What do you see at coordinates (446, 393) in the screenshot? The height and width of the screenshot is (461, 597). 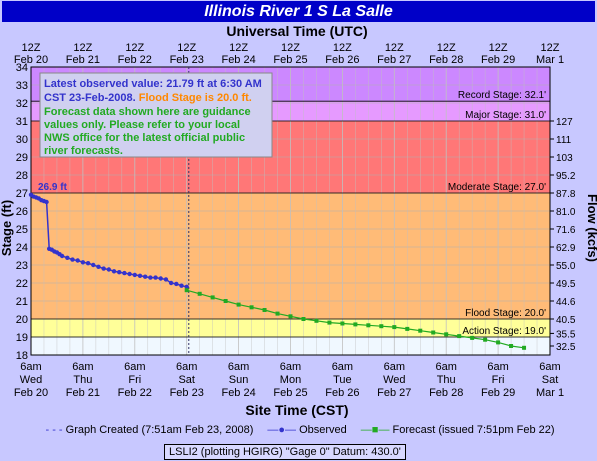 I see `bottom-tick-date: Feb 28` at bounding box center [446, 393].